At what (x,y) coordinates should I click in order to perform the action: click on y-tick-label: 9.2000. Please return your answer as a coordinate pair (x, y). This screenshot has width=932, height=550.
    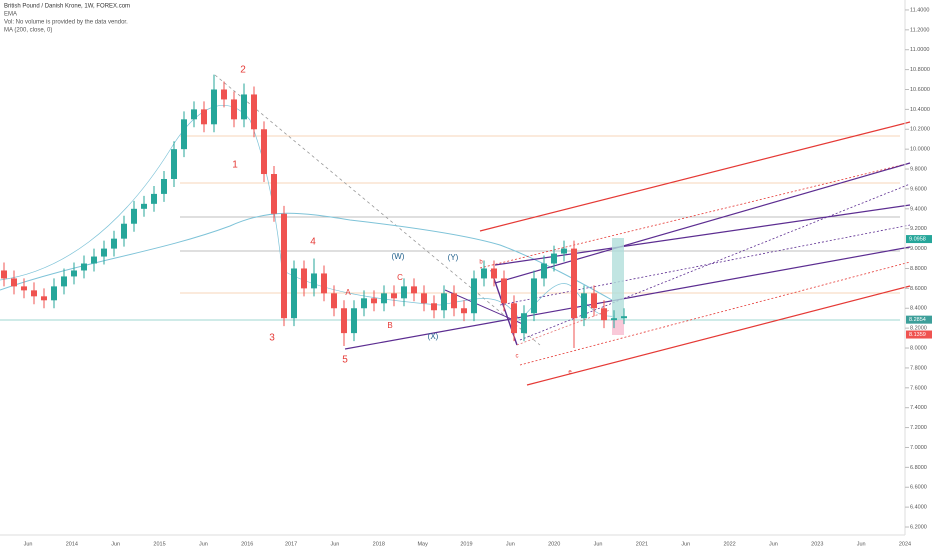
    Looking at the image, I should click on (918, 229).